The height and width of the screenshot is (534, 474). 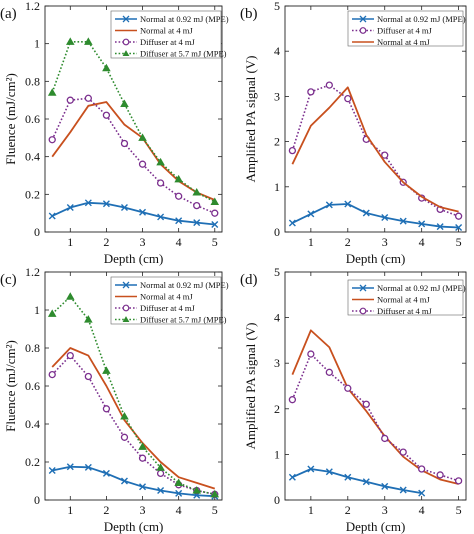 I want to click on panel-label: (d), so click(x=249, y=280).